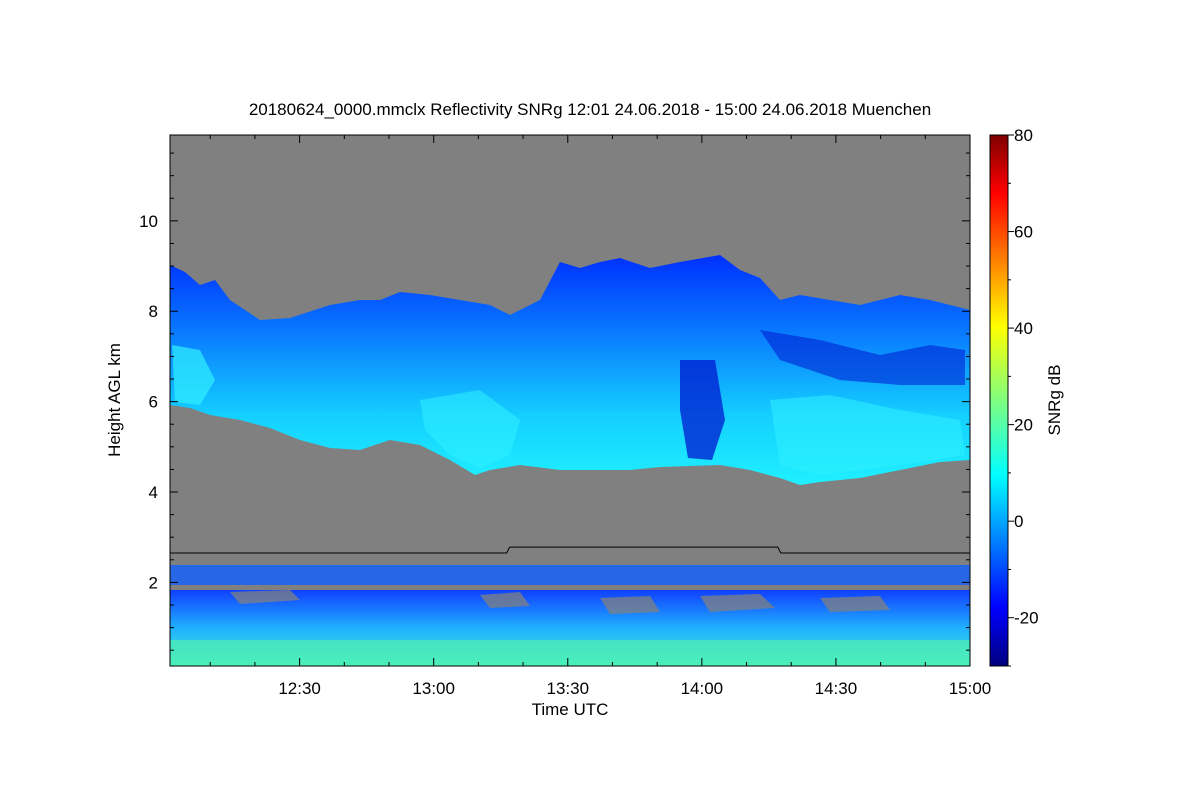  What do you see at coordinates (1018, 521) in the screenshot?
I see `colorbar-tick-label: 0` at bounding box center [1018, 521].